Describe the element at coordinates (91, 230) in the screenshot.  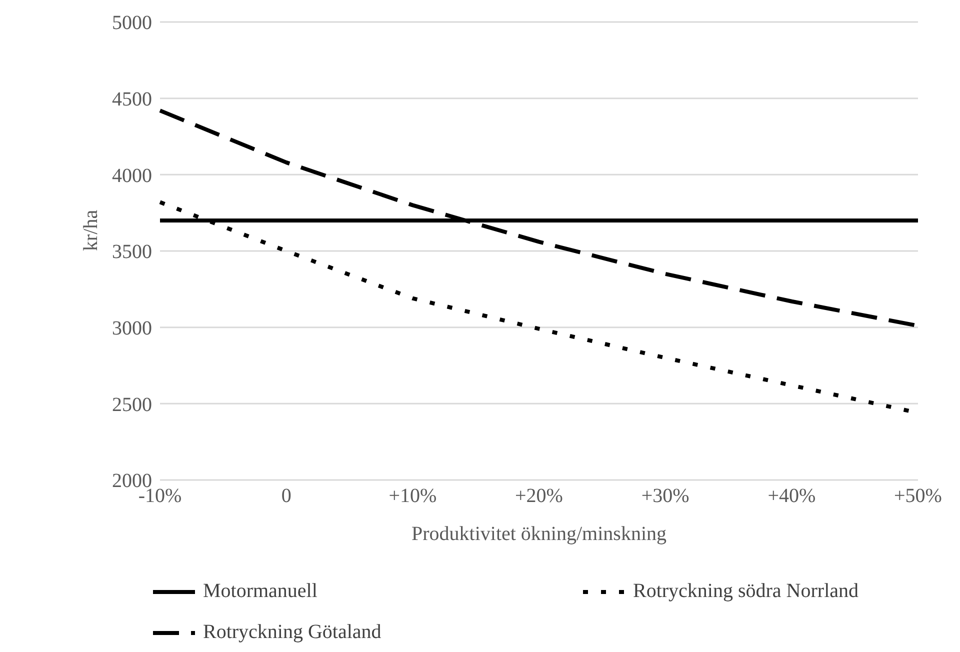
I see `y-axis-title: kr/ha` at that location.